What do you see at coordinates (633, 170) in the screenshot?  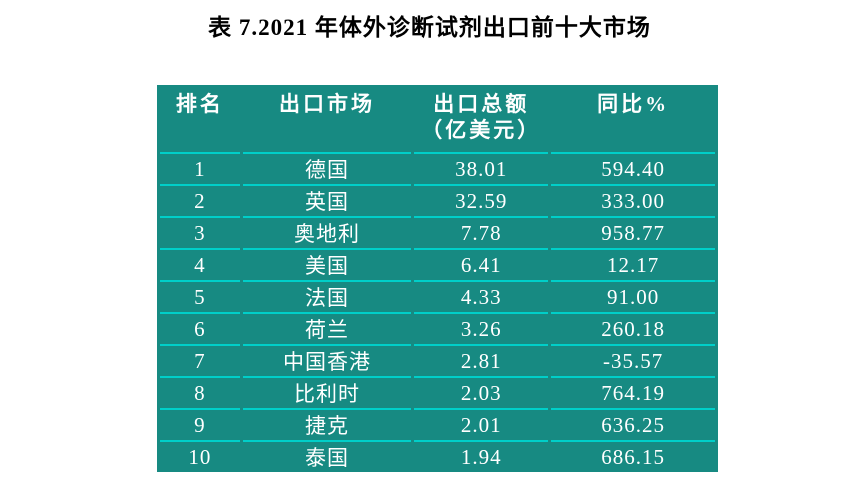 I see `yoy-cell: 594.40` at bounding box center [633, 170].